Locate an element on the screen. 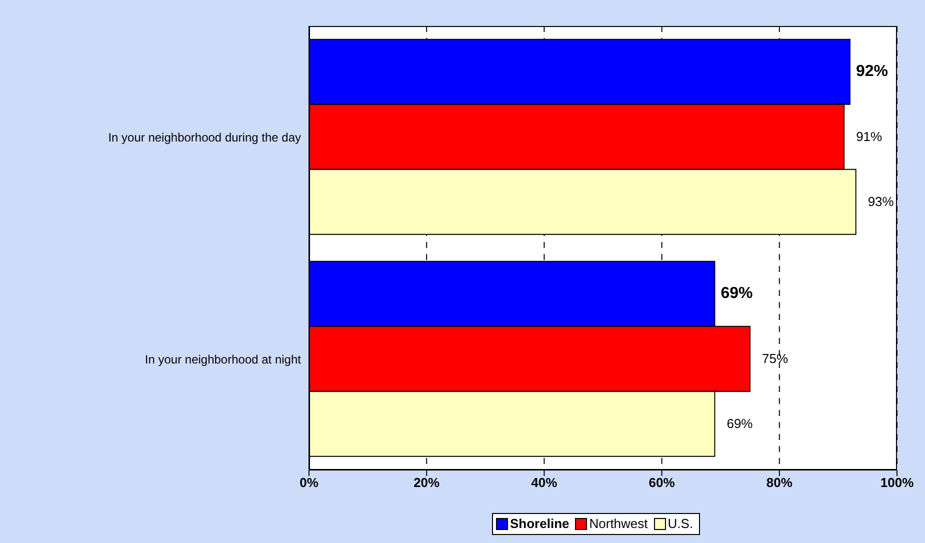  x-tick-label: 20% is located at coordinates (427, 482).